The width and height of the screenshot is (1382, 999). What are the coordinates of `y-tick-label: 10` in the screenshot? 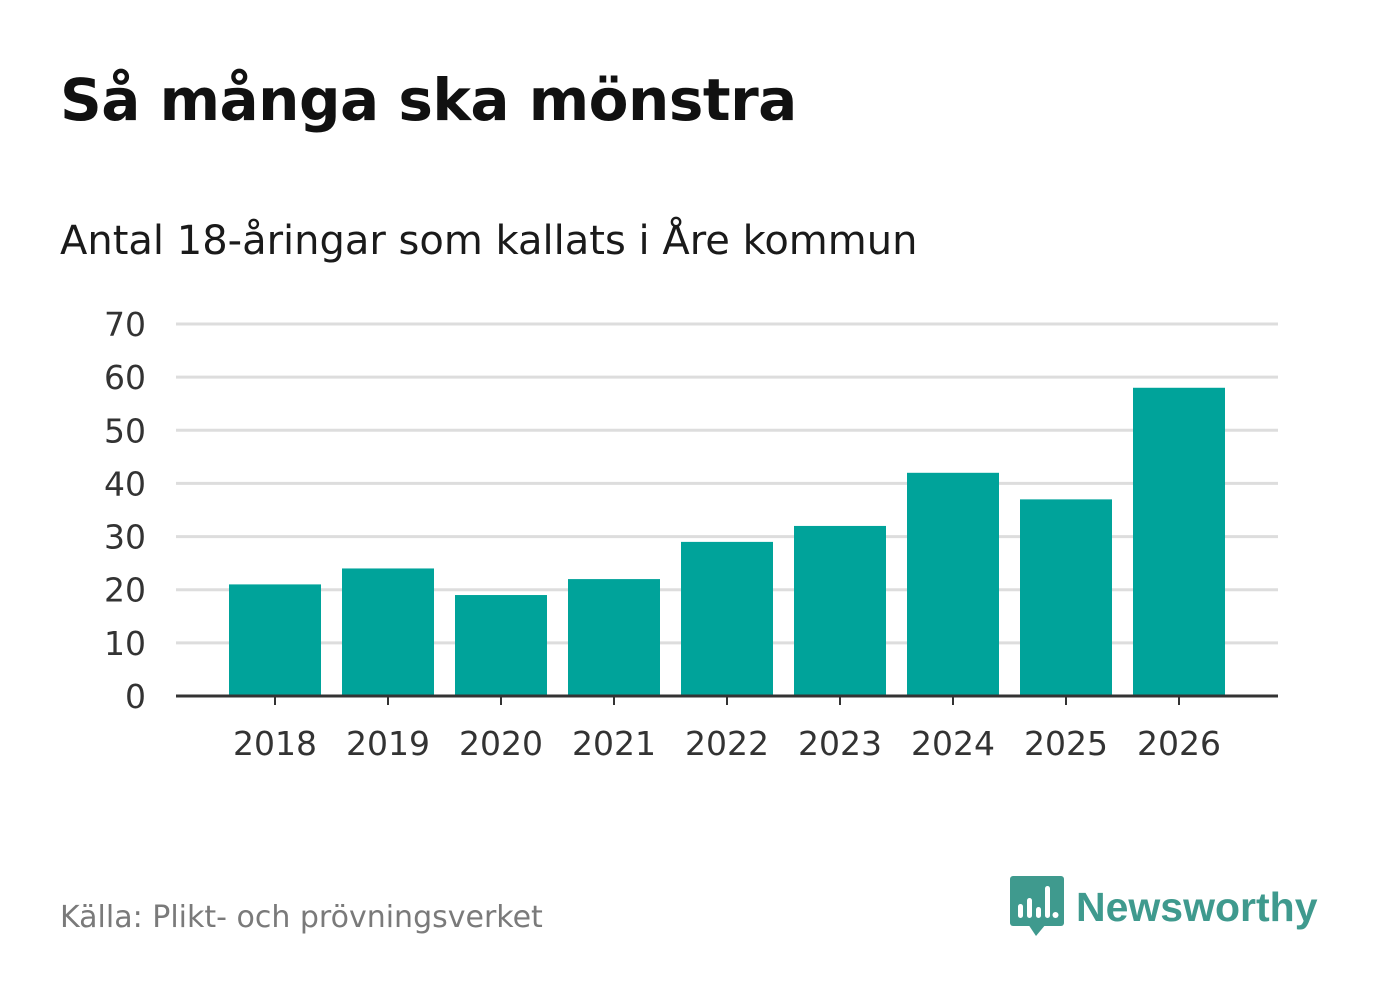 It's located at (125, 643).